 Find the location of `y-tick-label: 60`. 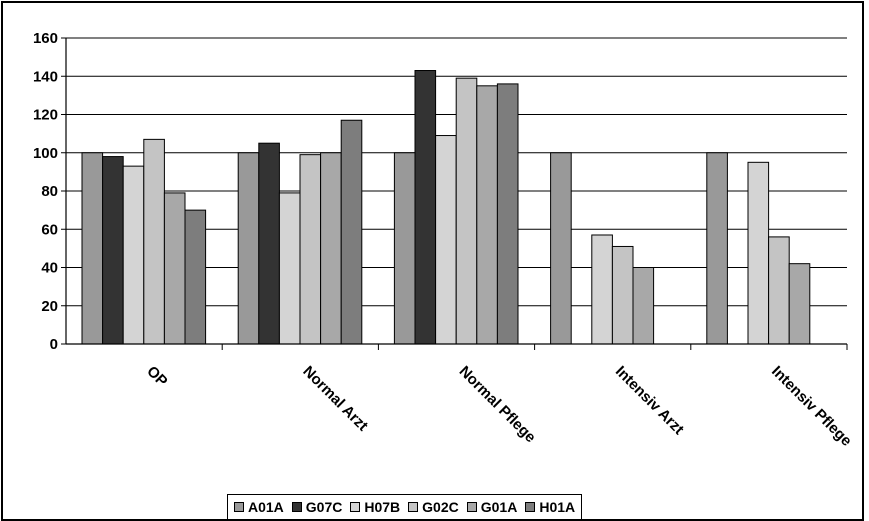

y-tick-label: 60 is located at coordinates (49, 229).